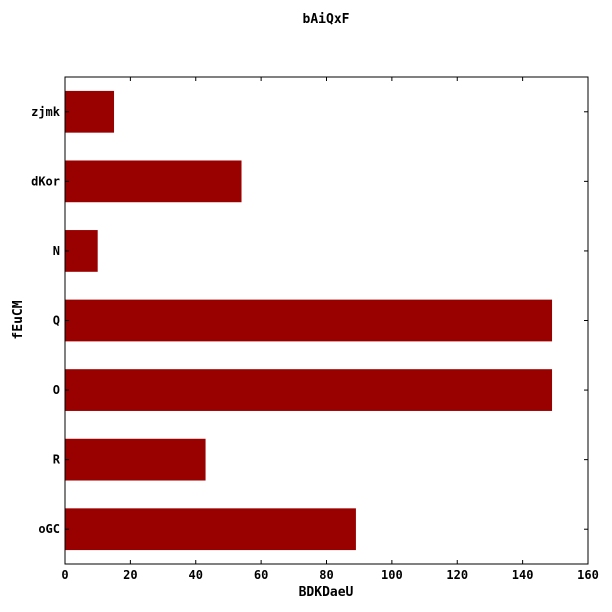  What do you see at coordinates (309, 390) in the screenshot?
I see `bar-O` at bounding box center [309, 390].